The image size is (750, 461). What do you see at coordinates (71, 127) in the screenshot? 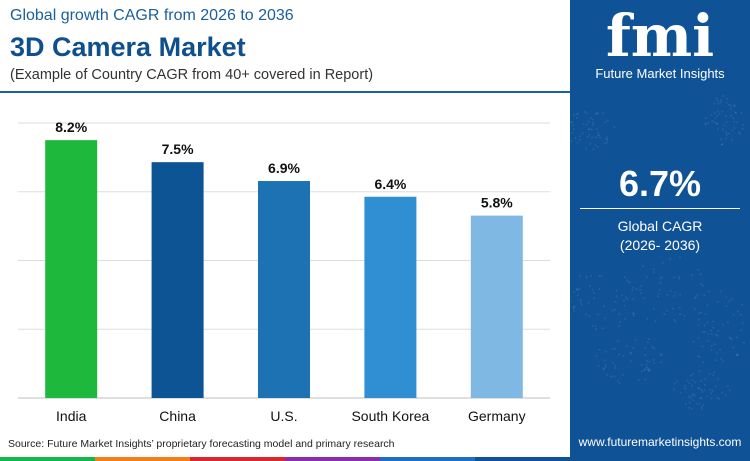
I see `data-label: 8.2%` at bounding box center [71, 127].